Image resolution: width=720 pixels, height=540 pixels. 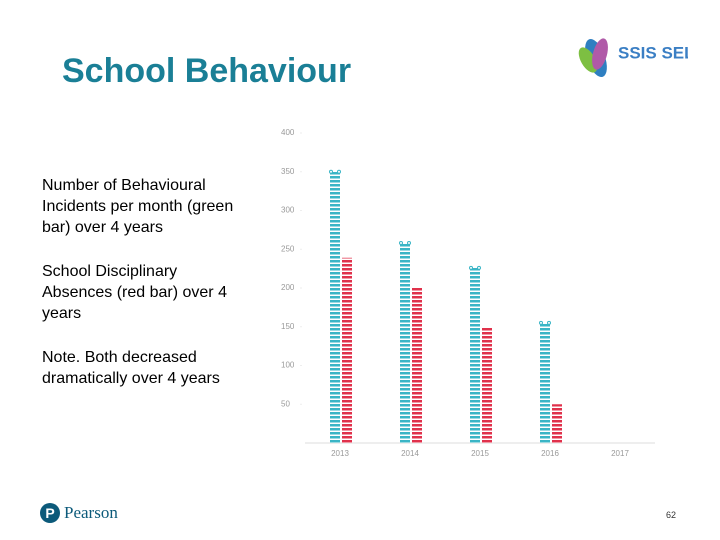 What do you see at coordinates (288, 210) in the screenshot?
I see `y-tick-label: 300` at bounding box center [288, 210].